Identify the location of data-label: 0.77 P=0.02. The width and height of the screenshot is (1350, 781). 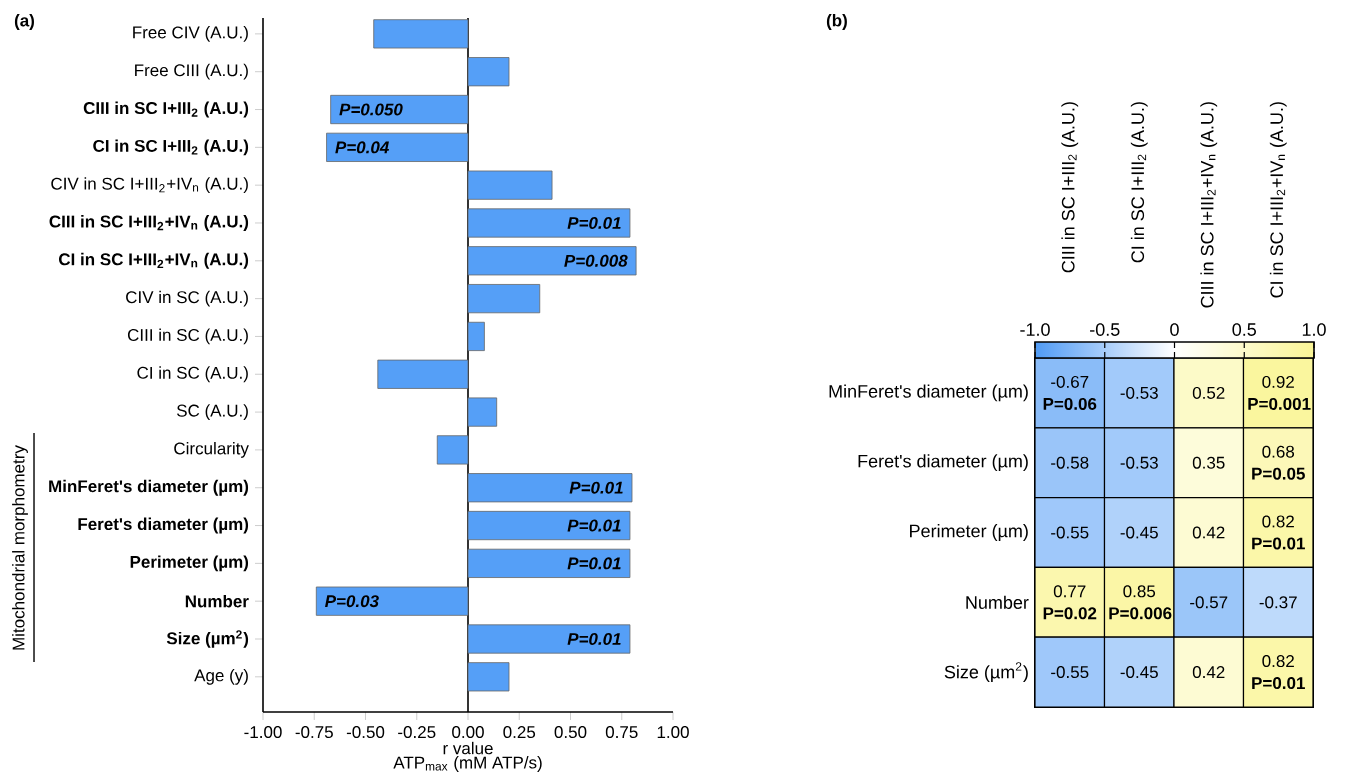
(1070, 602).